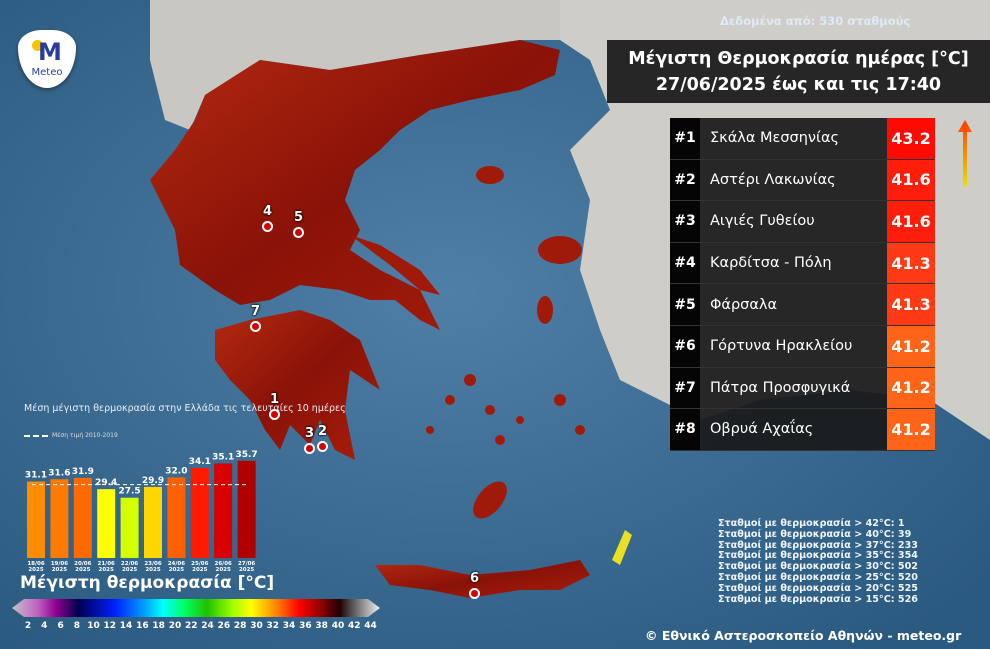 This screenshot has height=649, width=990. What do you see at coordinates (196, 608) in the screenshot?
I see `colorbar` at bounding box center [196, 608].